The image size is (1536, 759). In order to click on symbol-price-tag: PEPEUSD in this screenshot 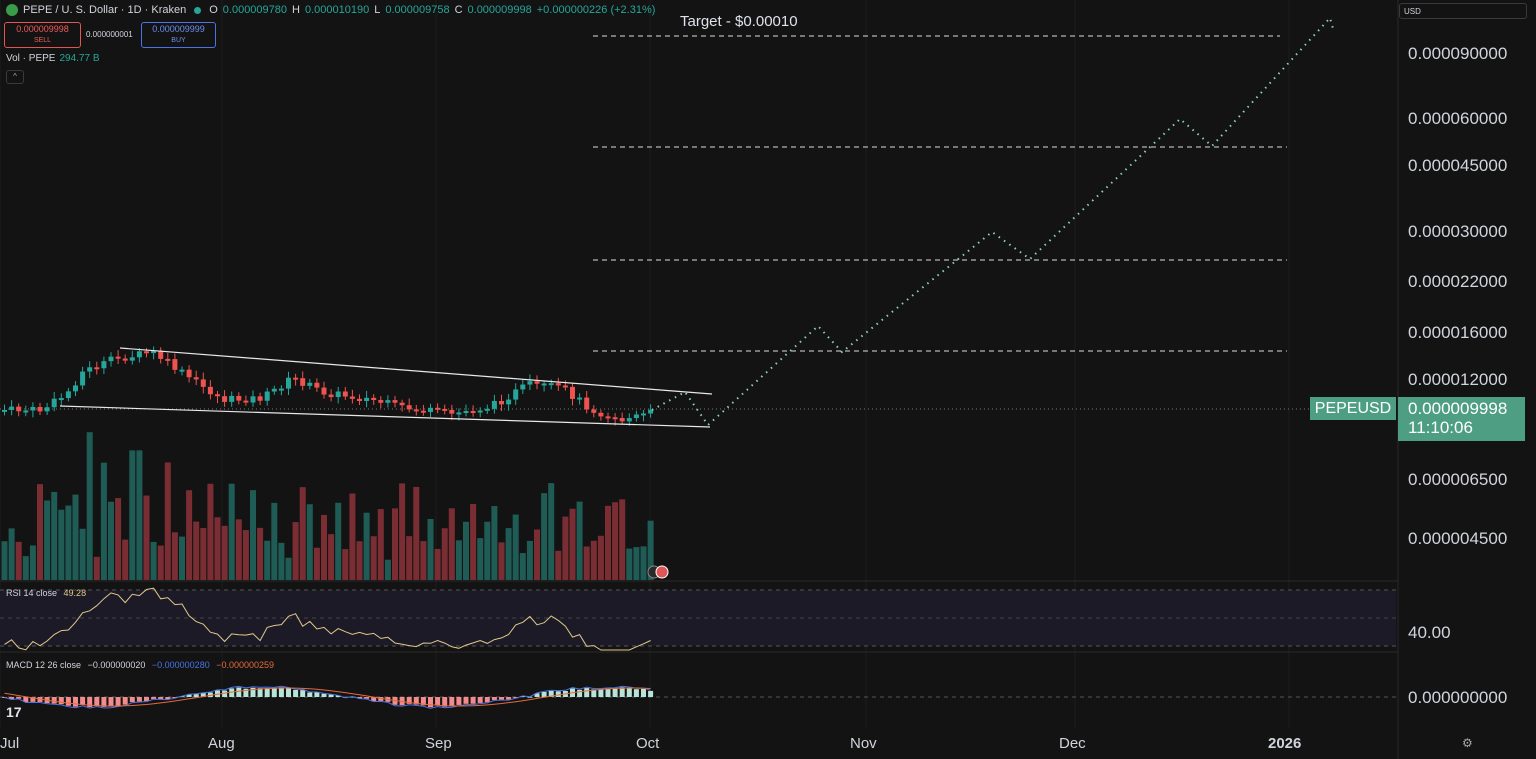, I will do `click(1353, 408)`.